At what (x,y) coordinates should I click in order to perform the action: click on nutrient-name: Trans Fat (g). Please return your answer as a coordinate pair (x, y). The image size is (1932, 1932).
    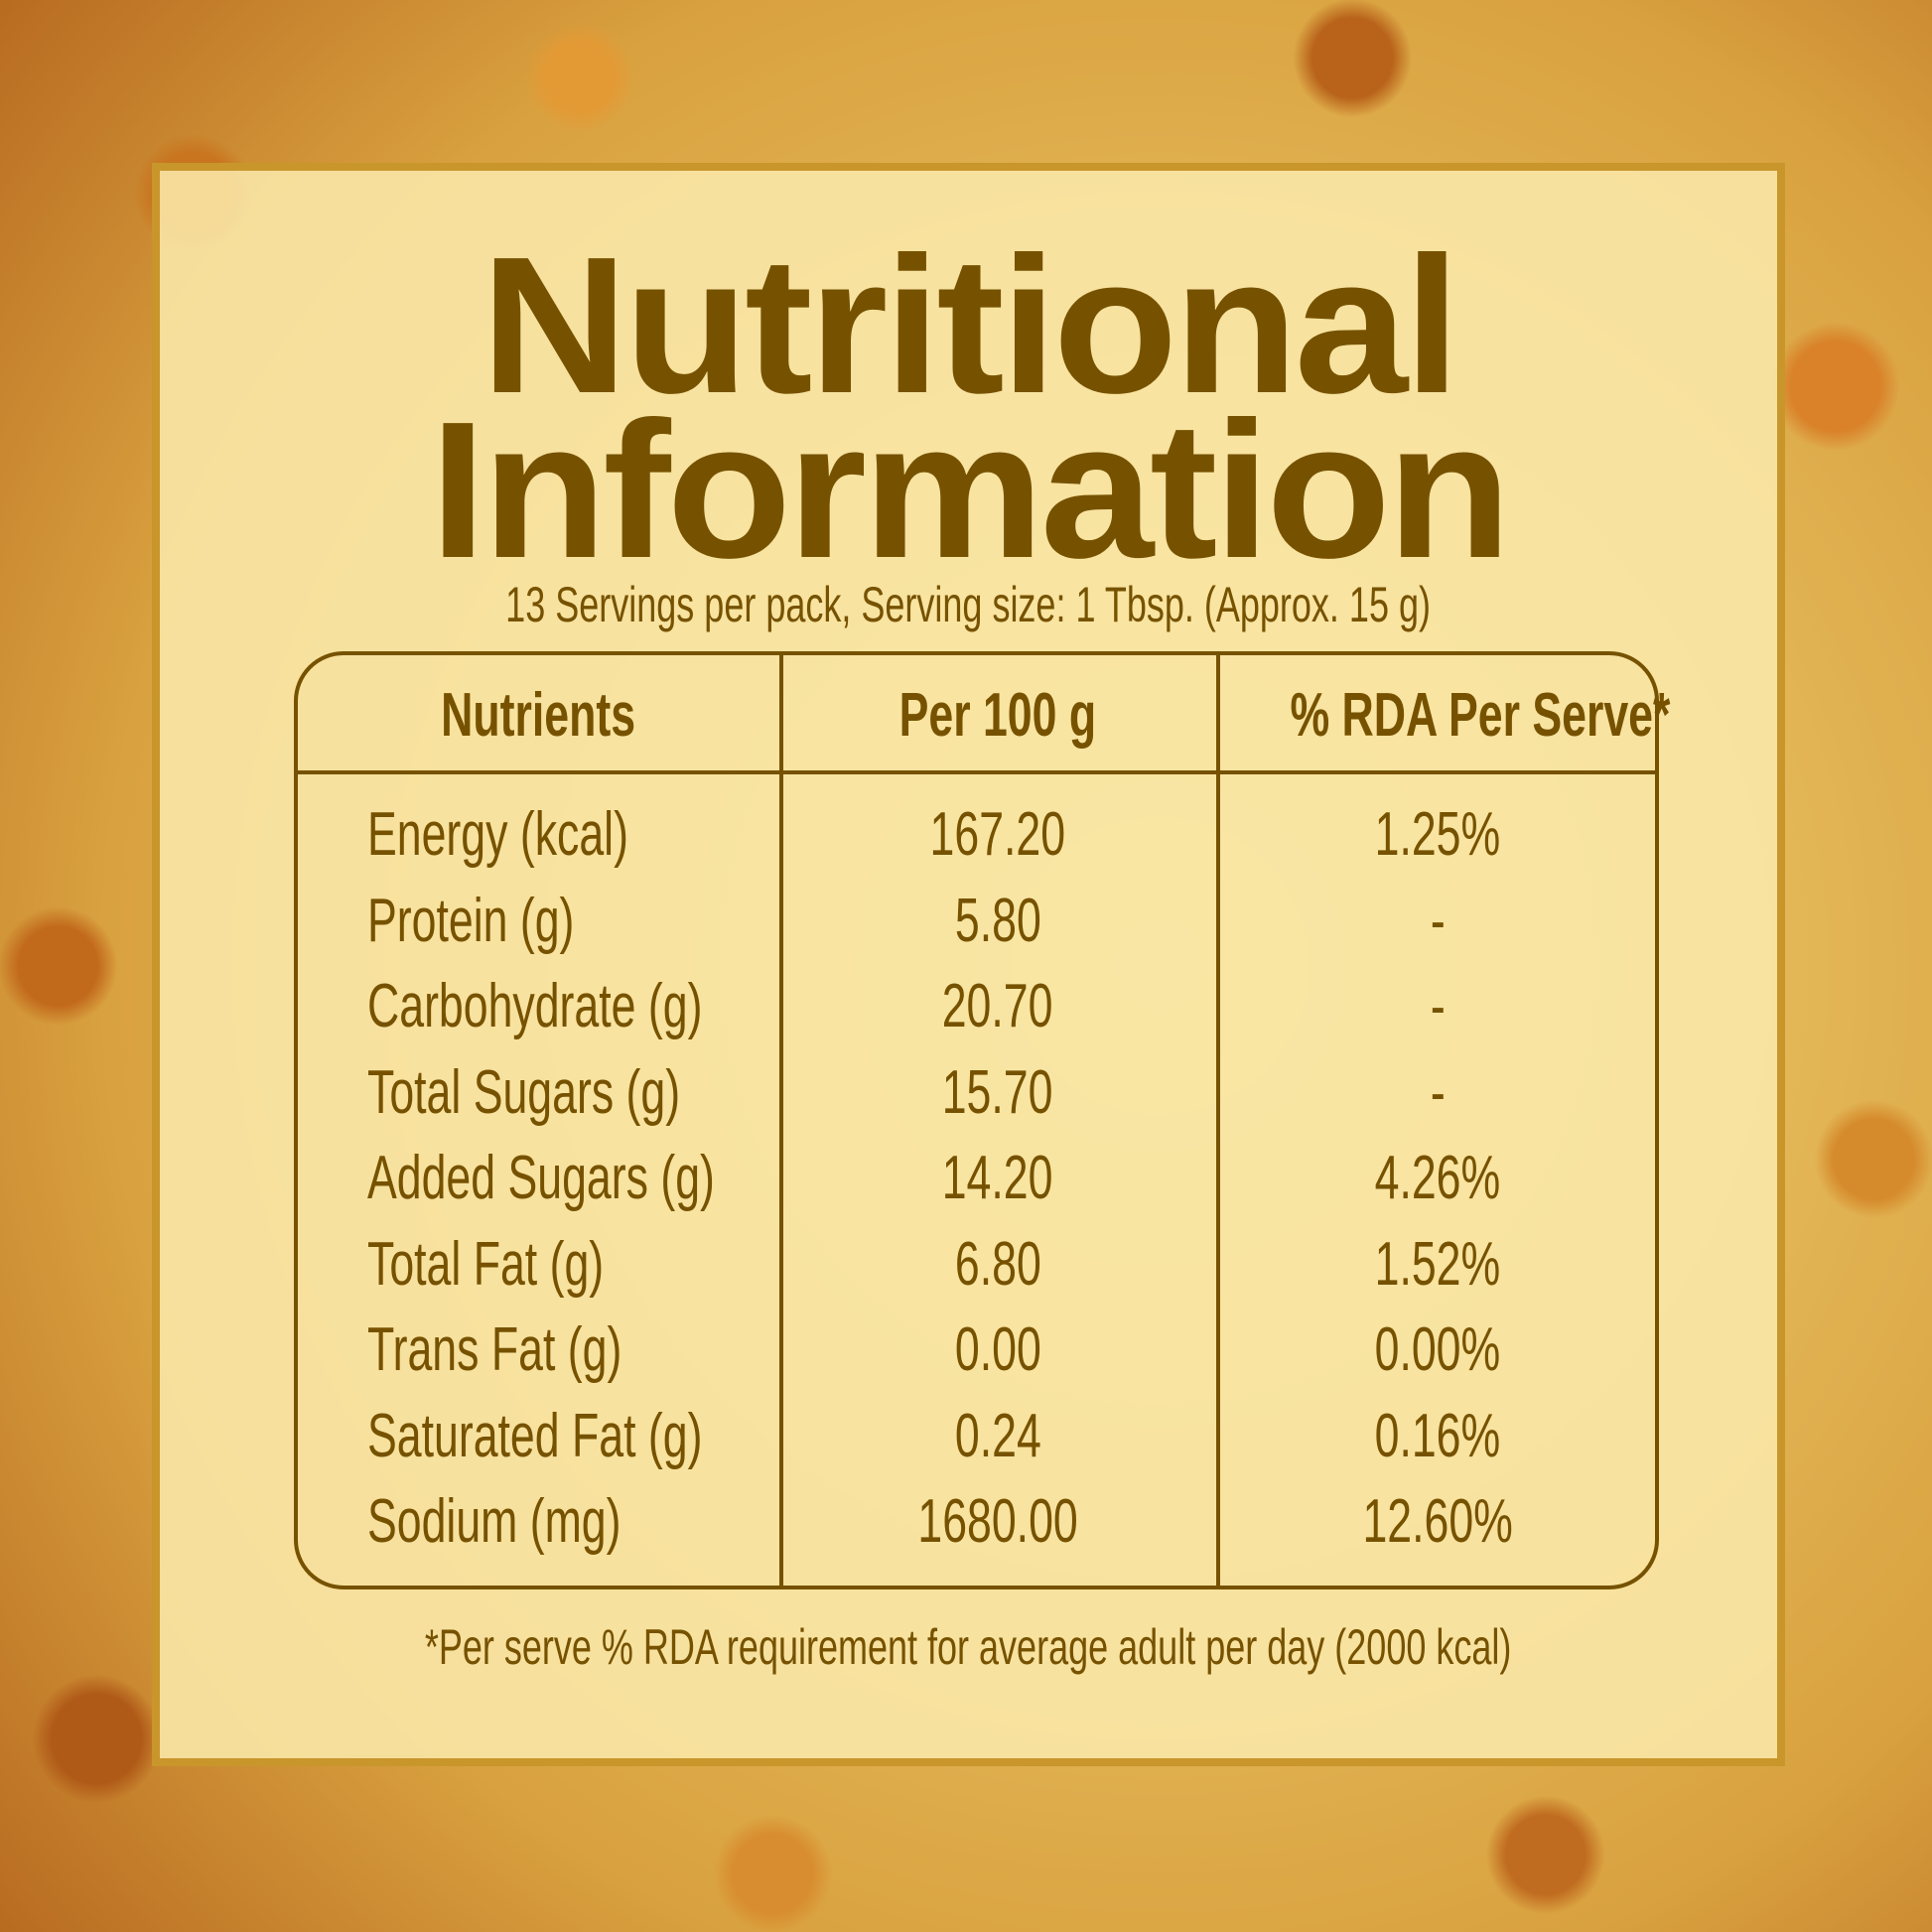
    Looking at the image, I should click on (495, 1350).